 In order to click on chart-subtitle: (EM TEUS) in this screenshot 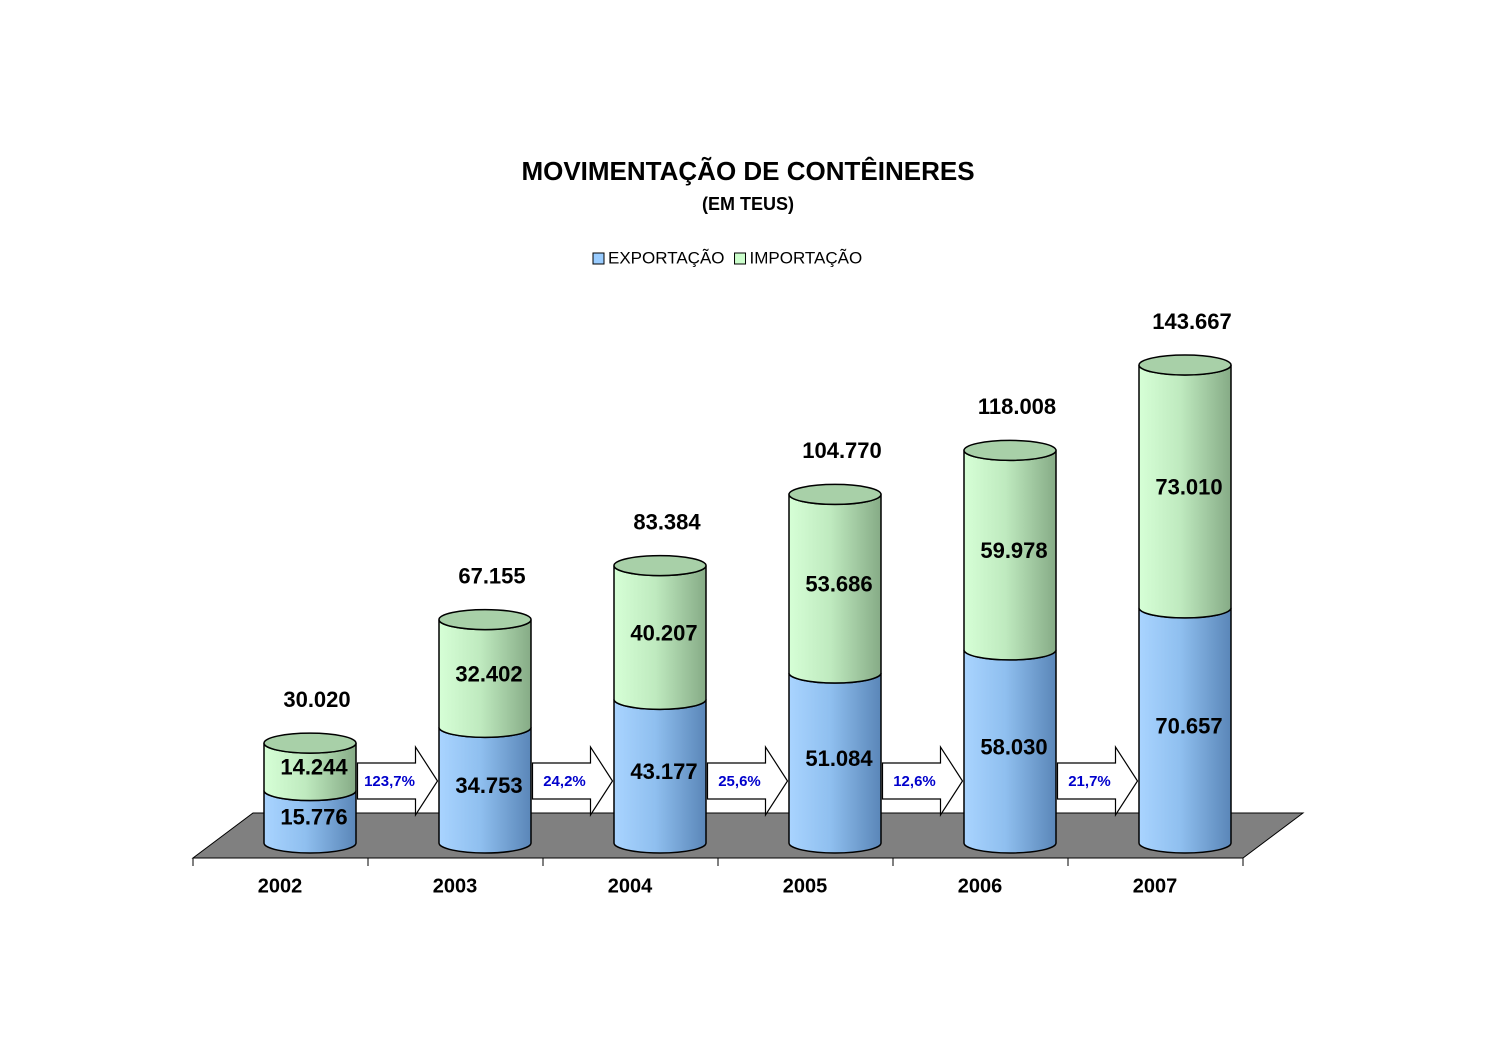, I will do `click(748, 204)`.